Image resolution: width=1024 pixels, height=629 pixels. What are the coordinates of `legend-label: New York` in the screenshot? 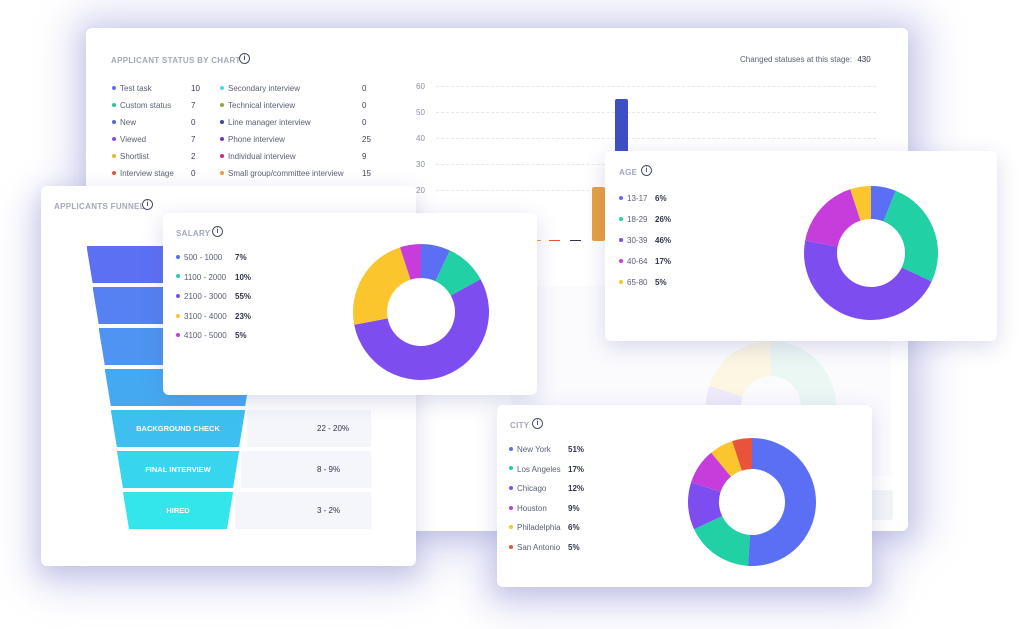 It's located at (534, 449).